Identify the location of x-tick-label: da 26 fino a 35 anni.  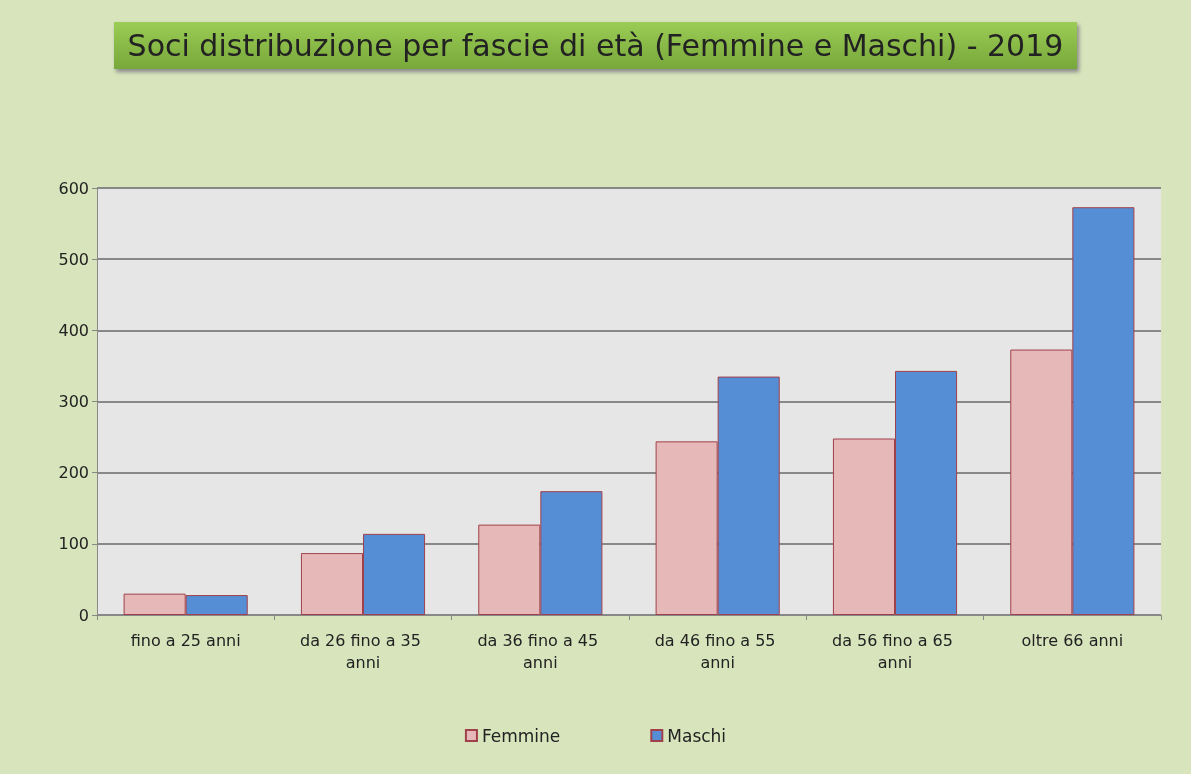
(363, 651).